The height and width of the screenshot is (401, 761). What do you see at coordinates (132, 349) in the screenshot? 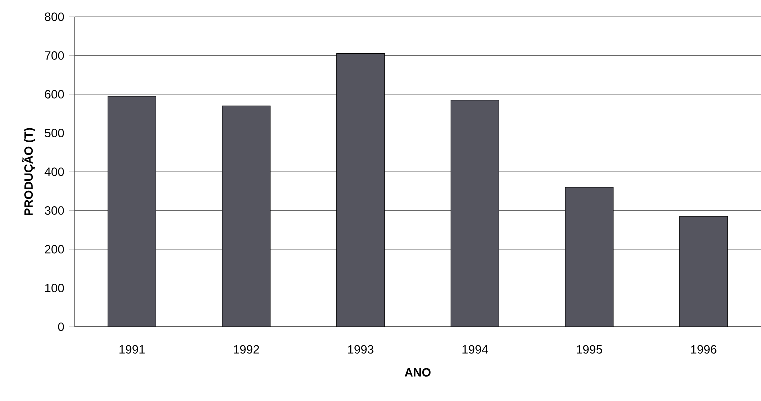
I see `x-tick-label: 1991` at bounding box center [132, 349].